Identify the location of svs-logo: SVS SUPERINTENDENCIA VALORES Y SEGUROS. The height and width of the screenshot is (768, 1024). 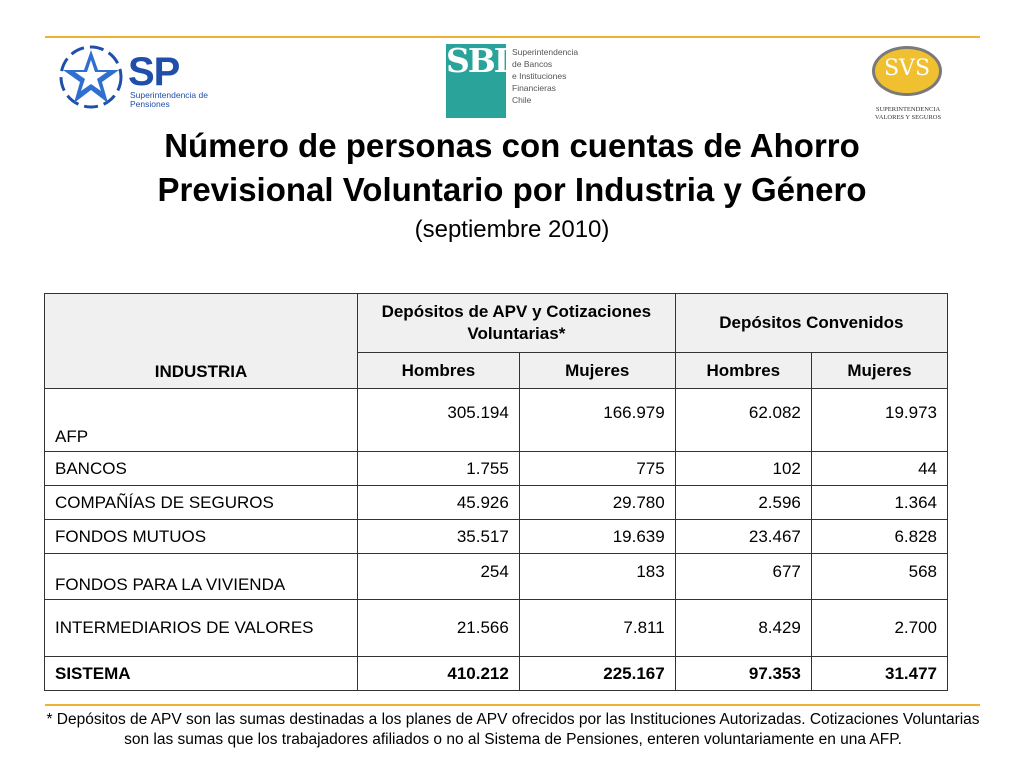
(908, 87).